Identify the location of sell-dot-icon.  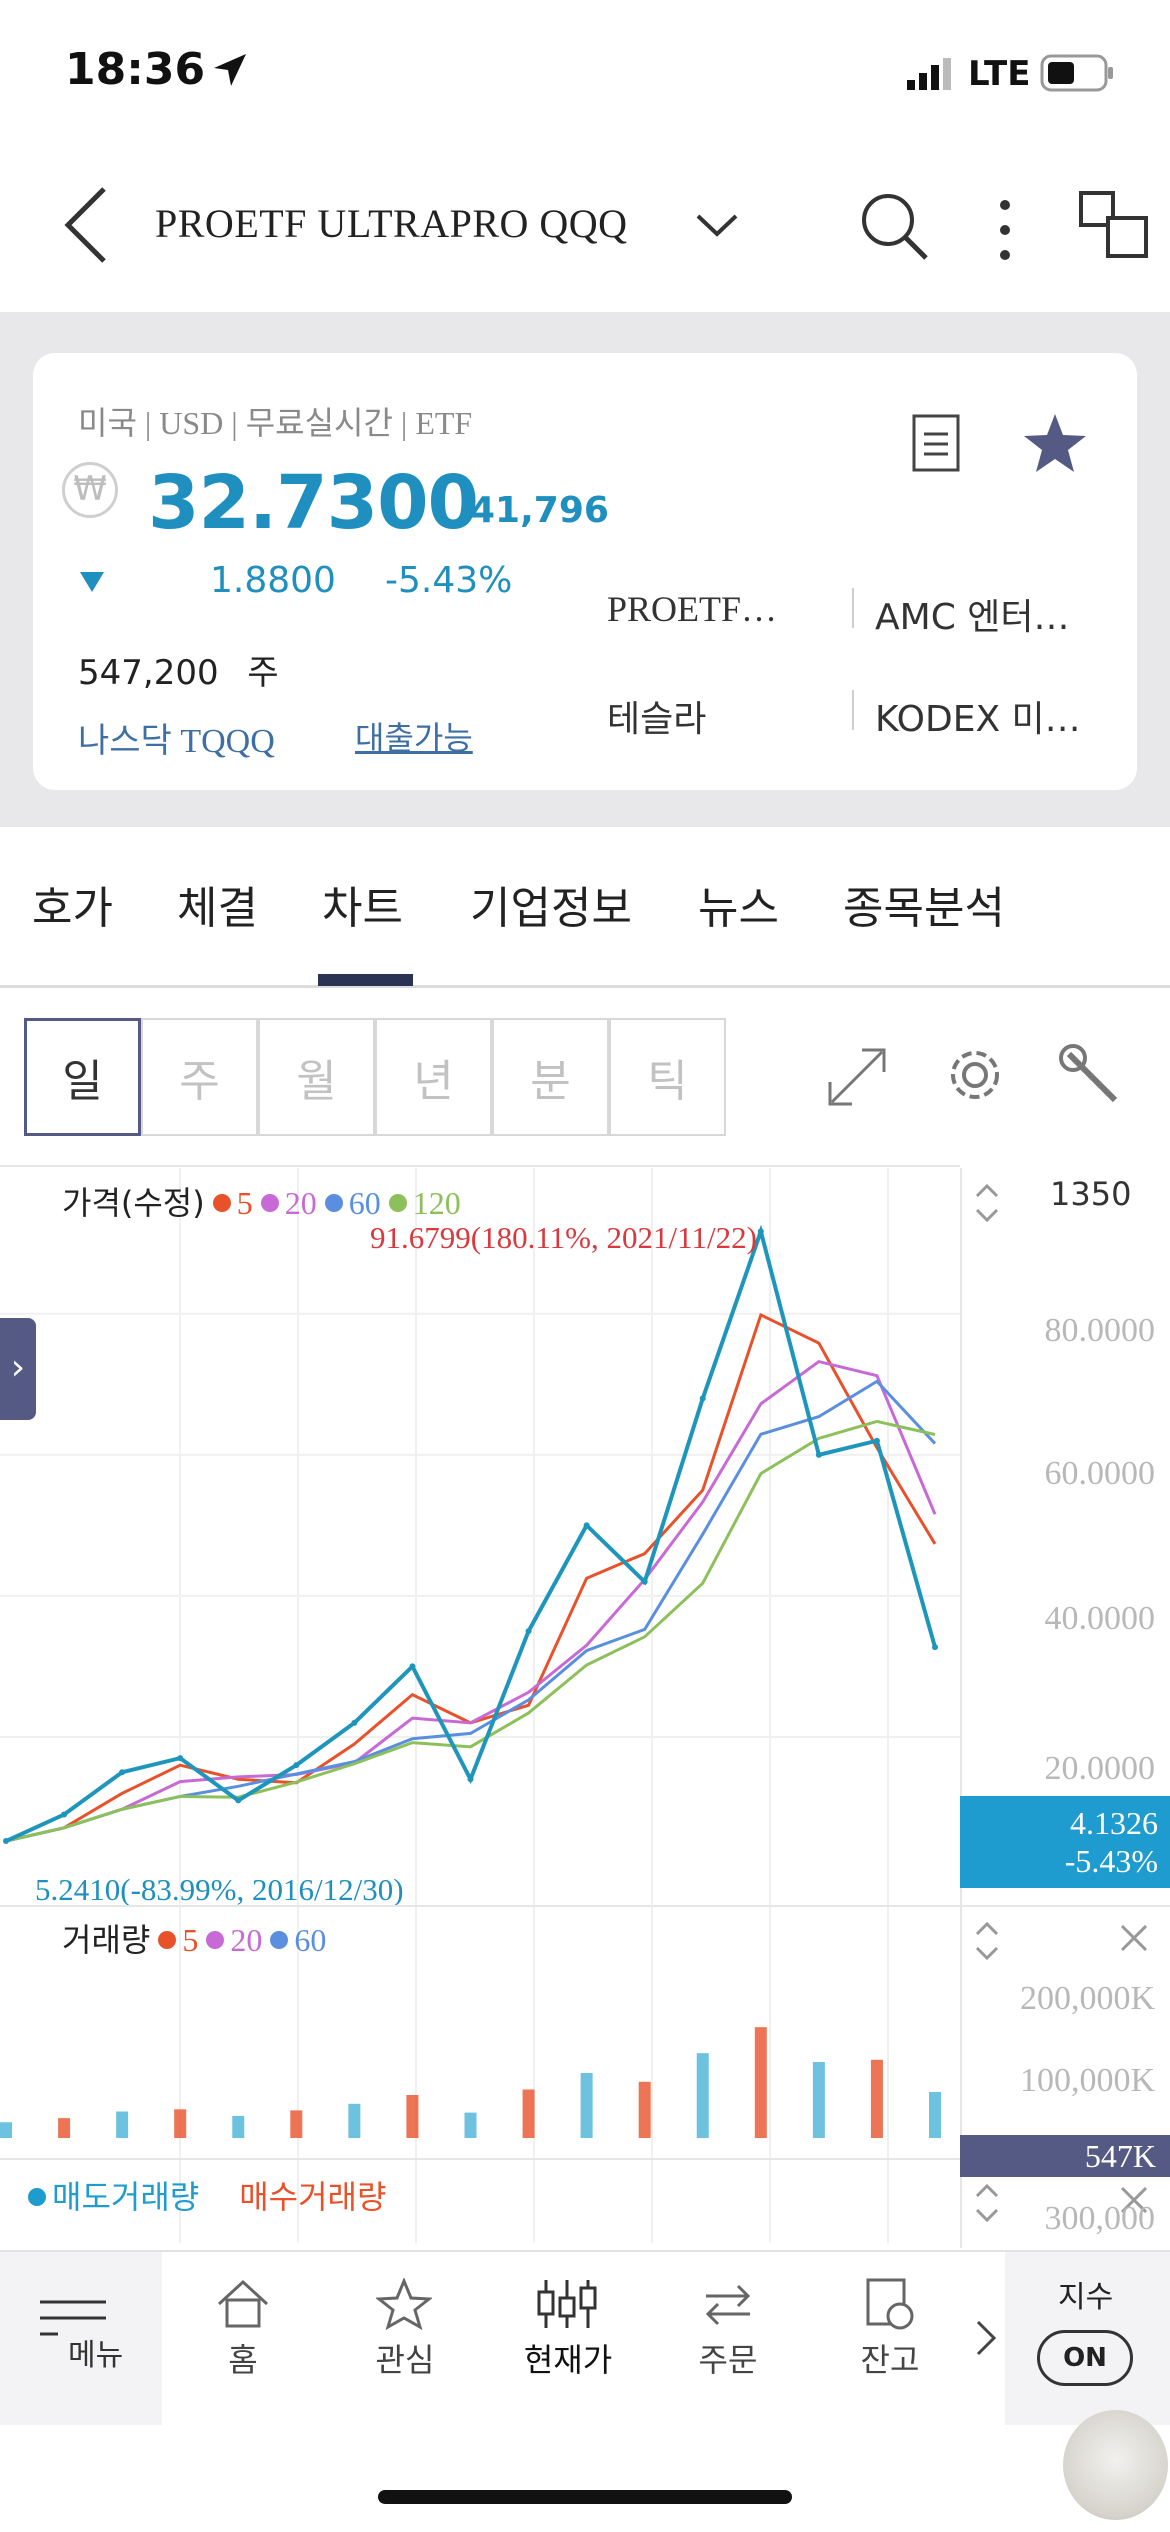
(37, 2197).